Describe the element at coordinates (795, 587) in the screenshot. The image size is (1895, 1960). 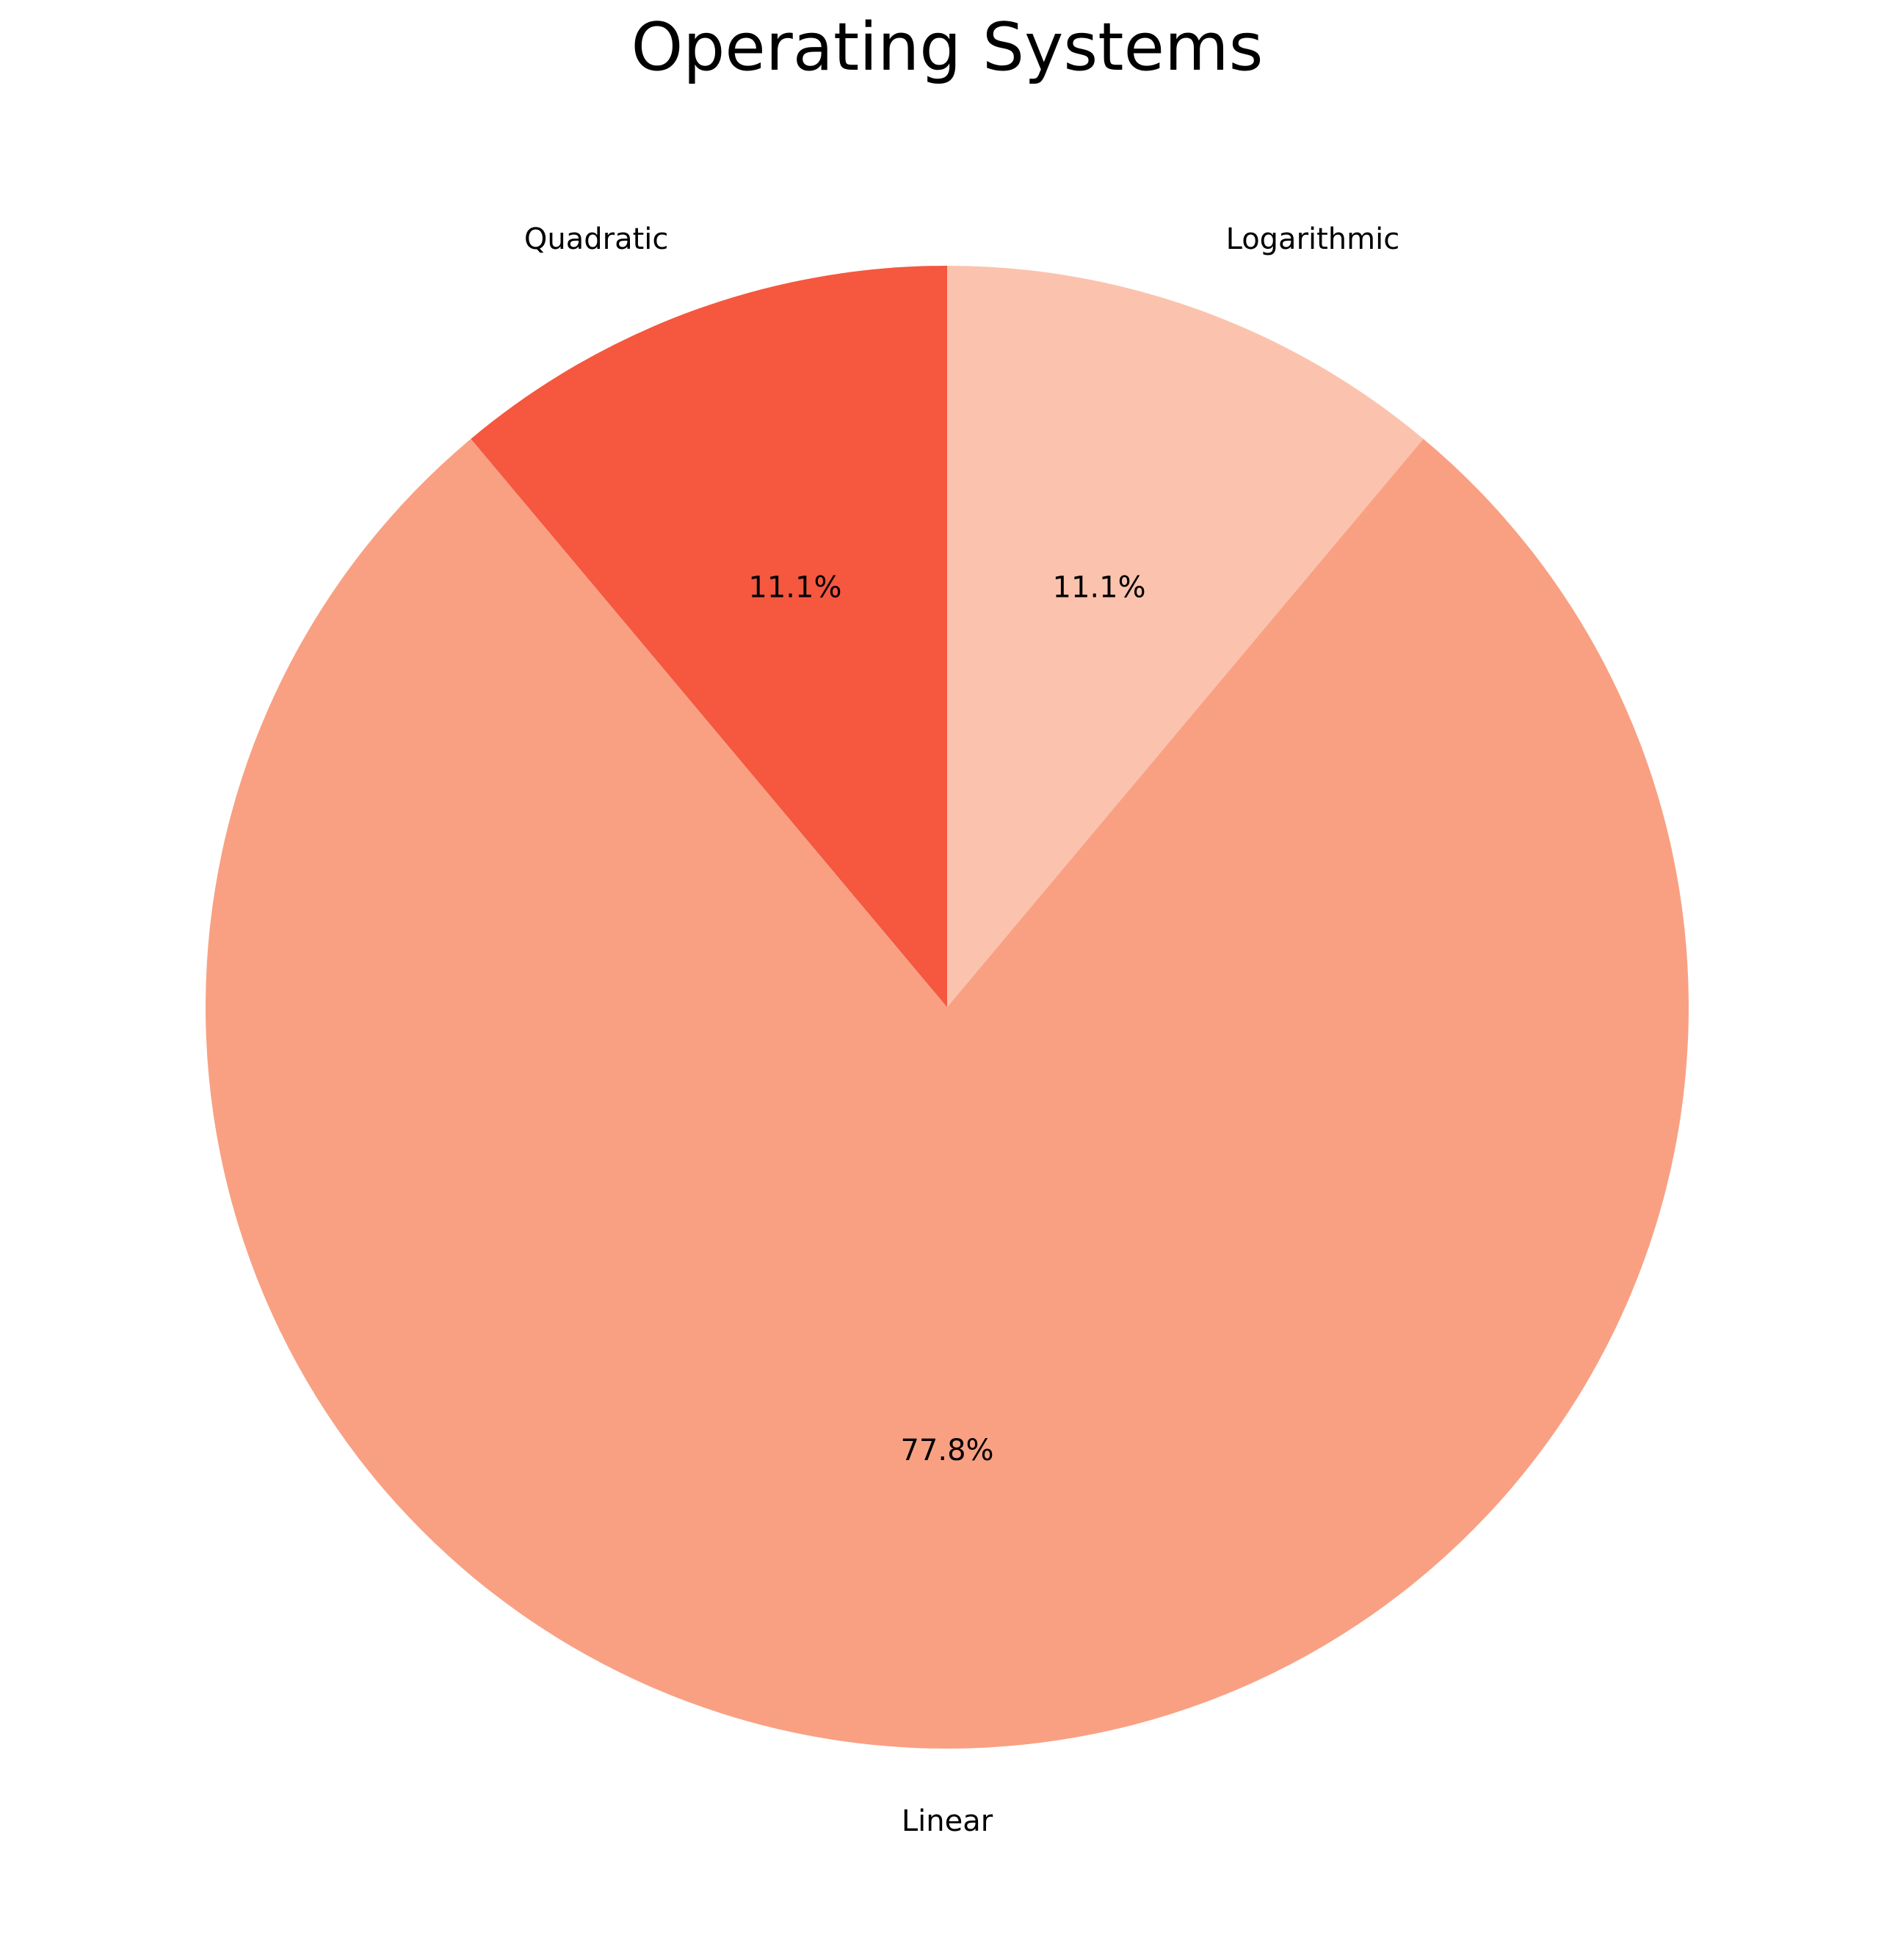
I see `pie-value-label-quadratic: 11.1%` at that location.